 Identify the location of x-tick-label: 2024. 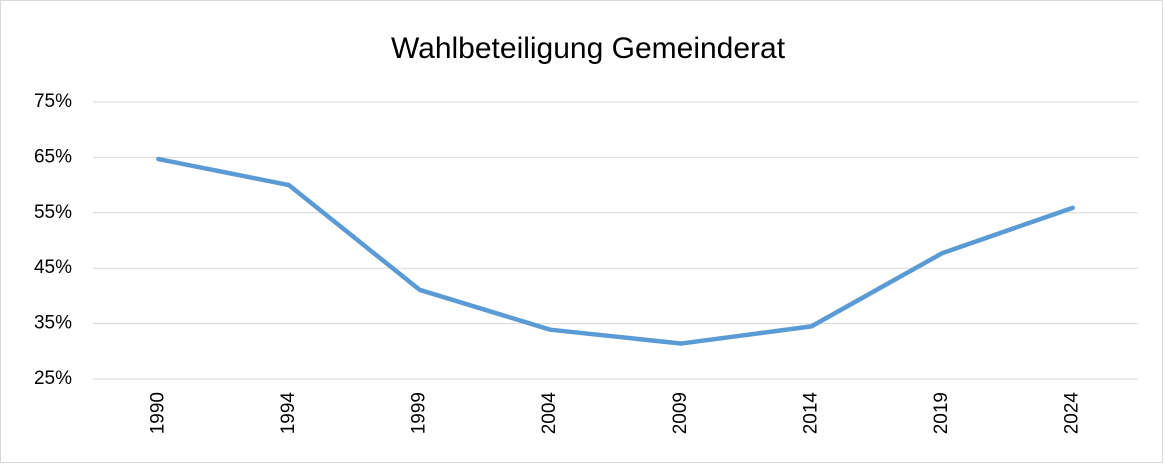
(1072, 413).